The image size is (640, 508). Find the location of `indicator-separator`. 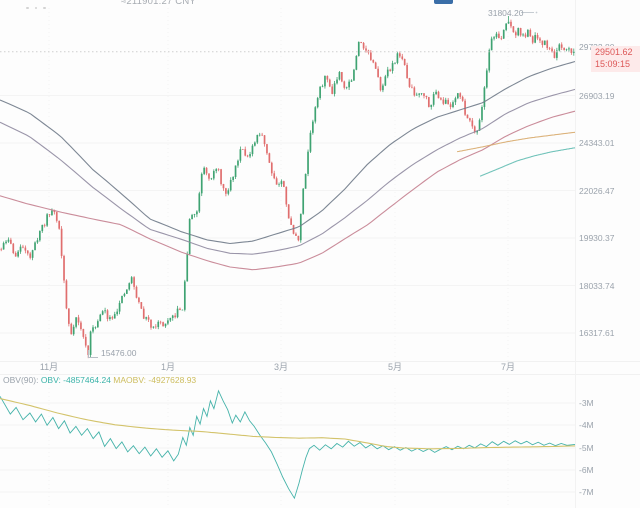

indicator-separator is located at coordinates (320, 374).